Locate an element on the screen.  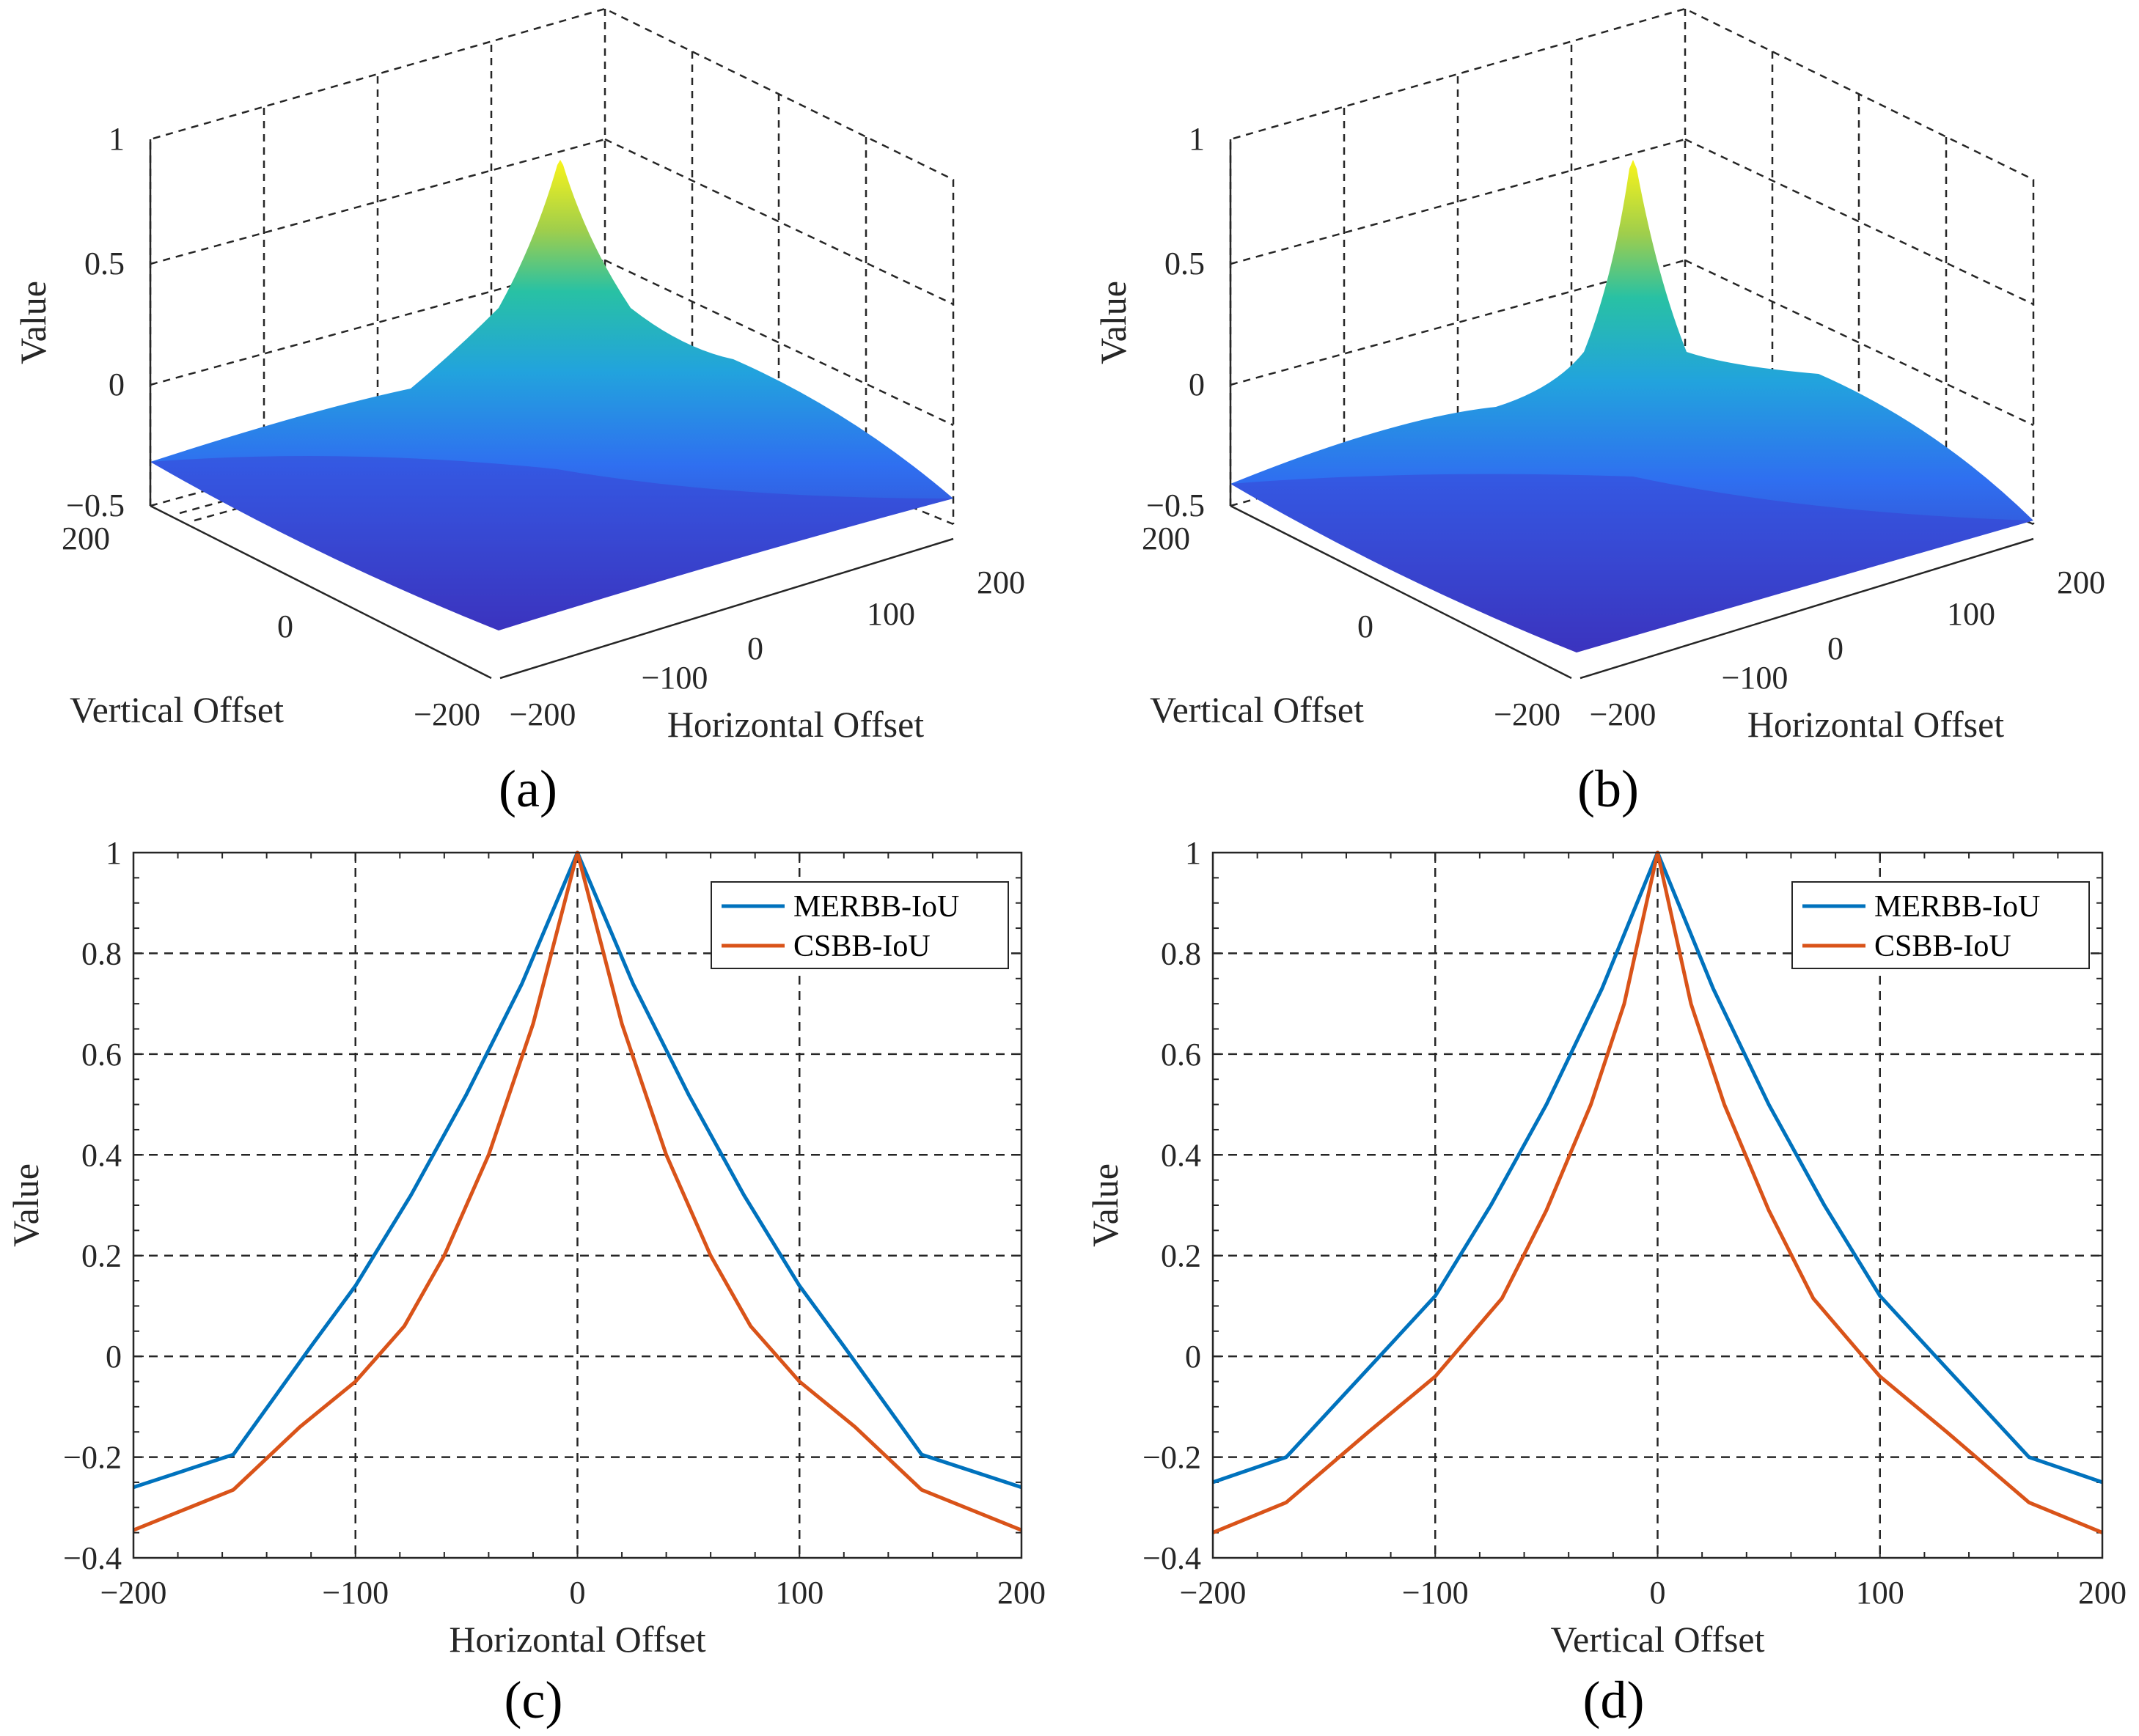
x-tick-a: 100 is located at coordinates (891, 614).